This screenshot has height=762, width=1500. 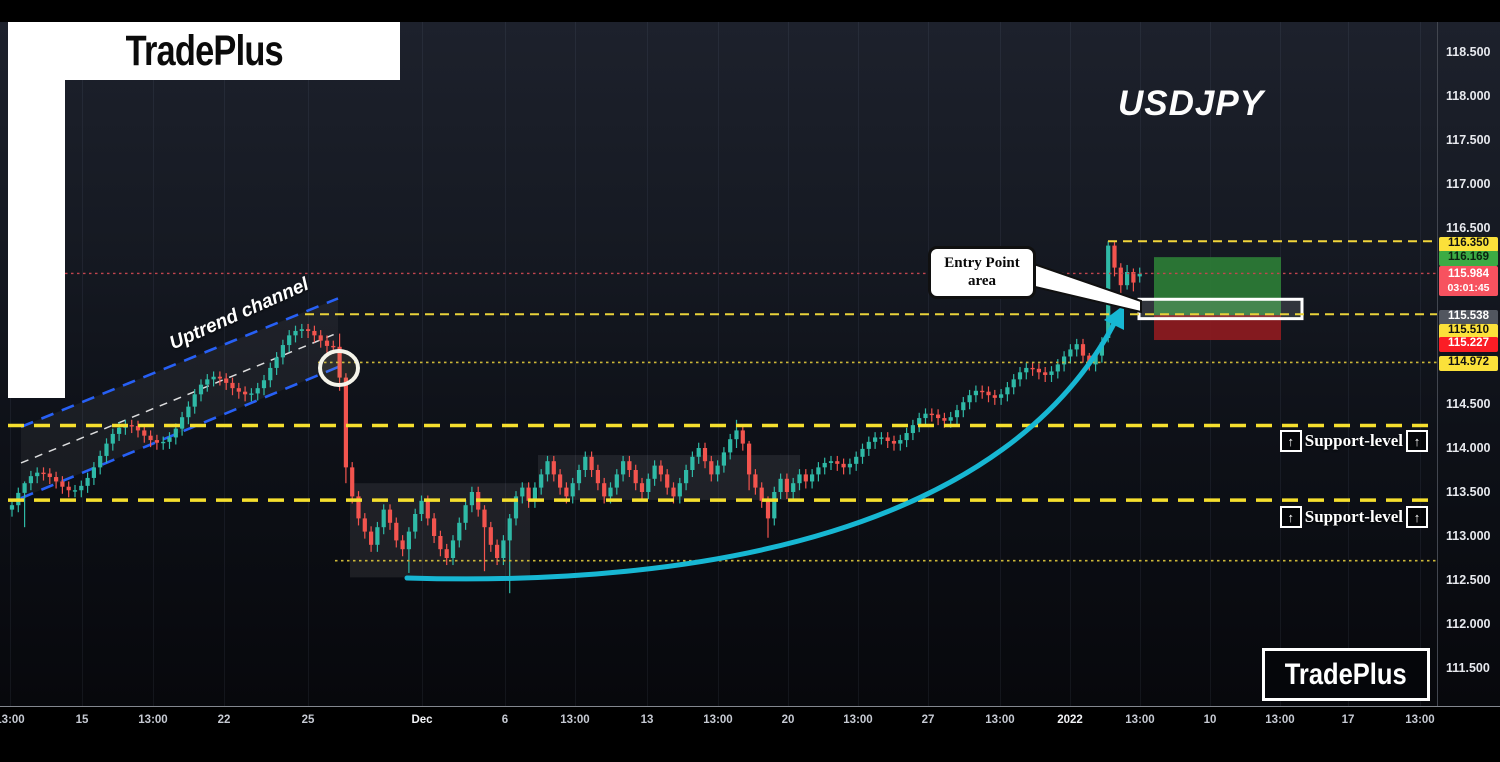 What do you see at coordinates (1468, 96) in the screenshot?
I see `price-tick-label: 118.000` at bounding box center [1468, 96].